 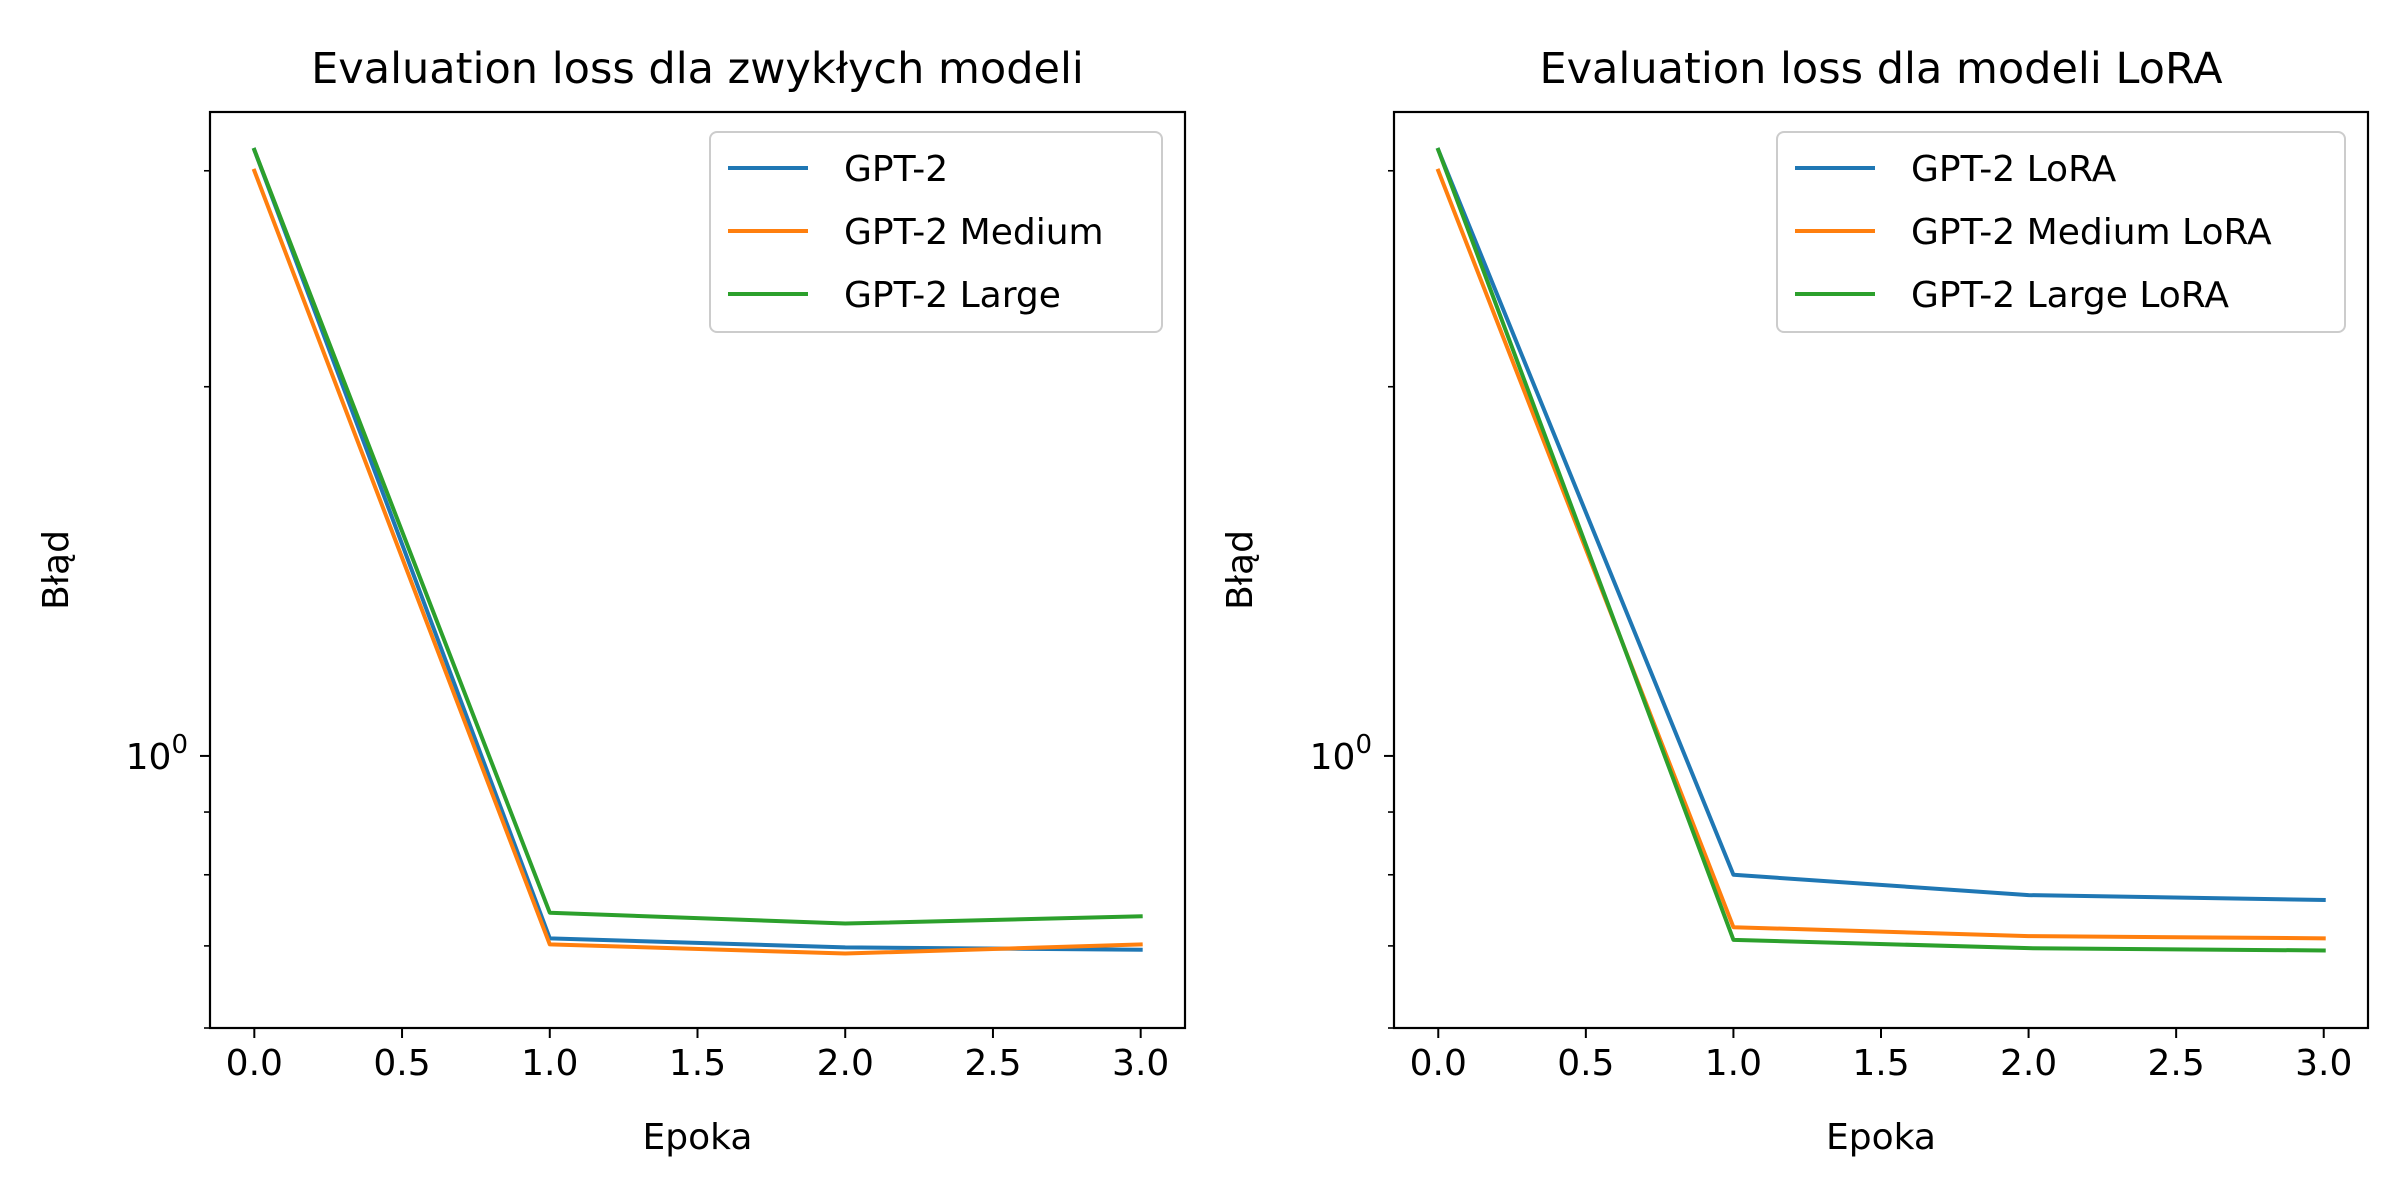 What do you see at coordinates (2070, 295) in the screenshot?
I see `legend-label-gpt-2-large-lora: GPT-2 Large LoRA` at bounding box center [2070, 295].